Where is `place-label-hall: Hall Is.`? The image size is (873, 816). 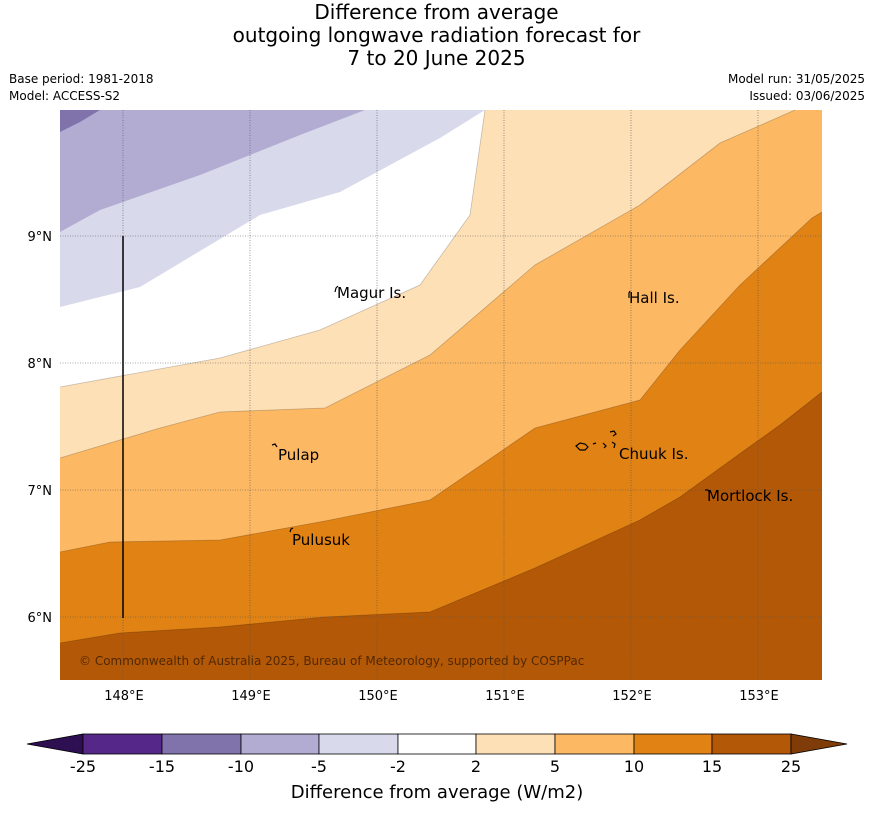 place-label-hall: Hall Is. is located at coordinates (654, 298).